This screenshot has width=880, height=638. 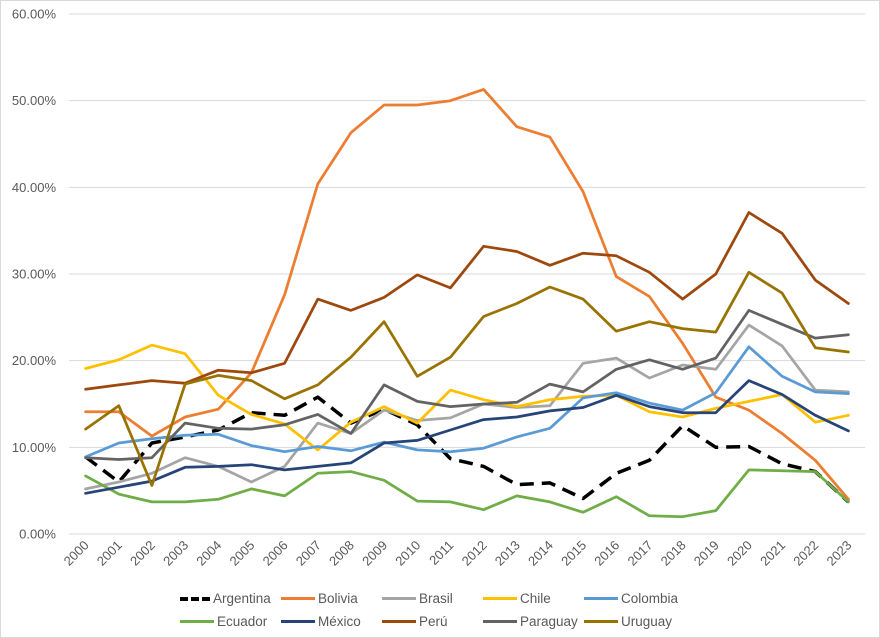 What do you see at coordinates (441, 553) in the screenshot?
I see `x-tick-label: 2011` at bounding box center [441, 553].